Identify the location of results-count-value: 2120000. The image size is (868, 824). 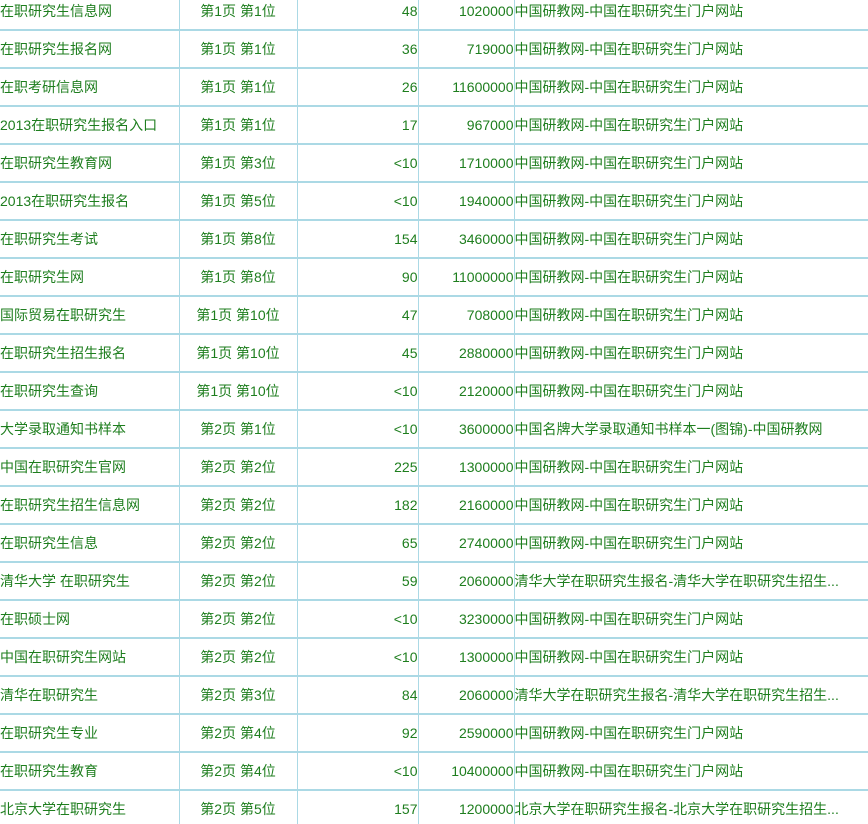
(465, 391).